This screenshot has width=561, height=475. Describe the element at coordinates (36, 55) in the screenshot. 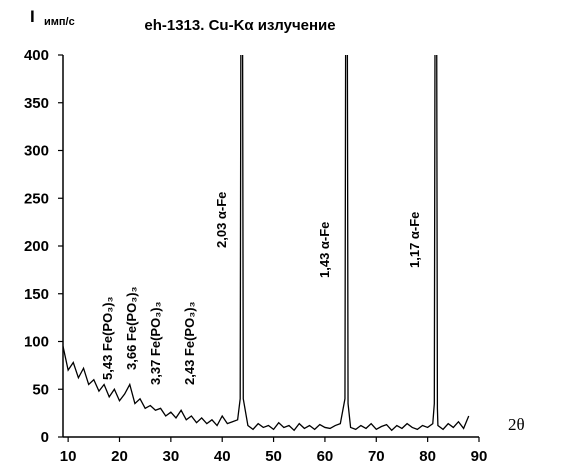

I see `y-tick-label: 400` at that location.